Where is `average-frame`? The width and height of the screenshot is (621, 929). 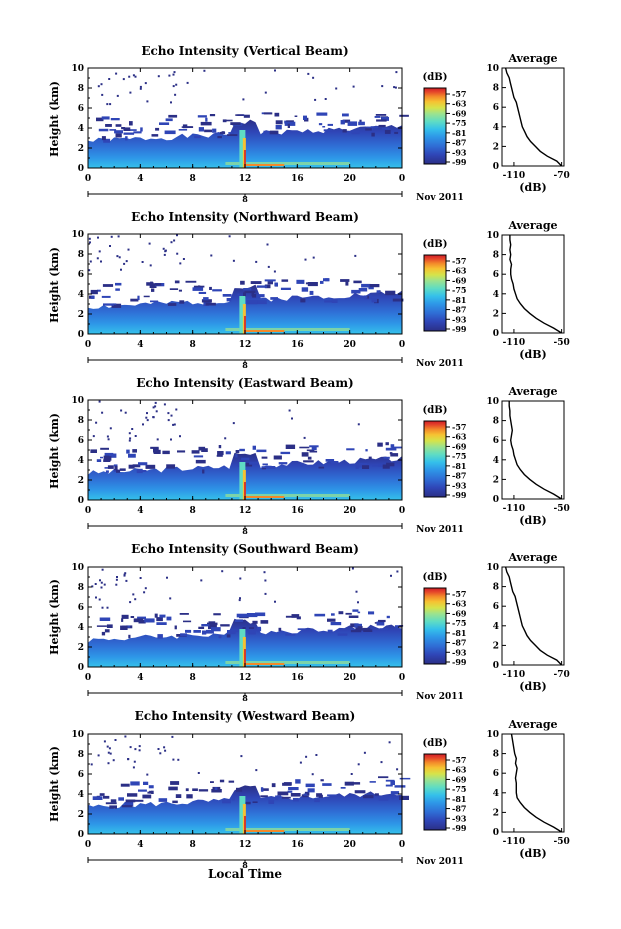 average-frame is located at coordinates (533, 783).